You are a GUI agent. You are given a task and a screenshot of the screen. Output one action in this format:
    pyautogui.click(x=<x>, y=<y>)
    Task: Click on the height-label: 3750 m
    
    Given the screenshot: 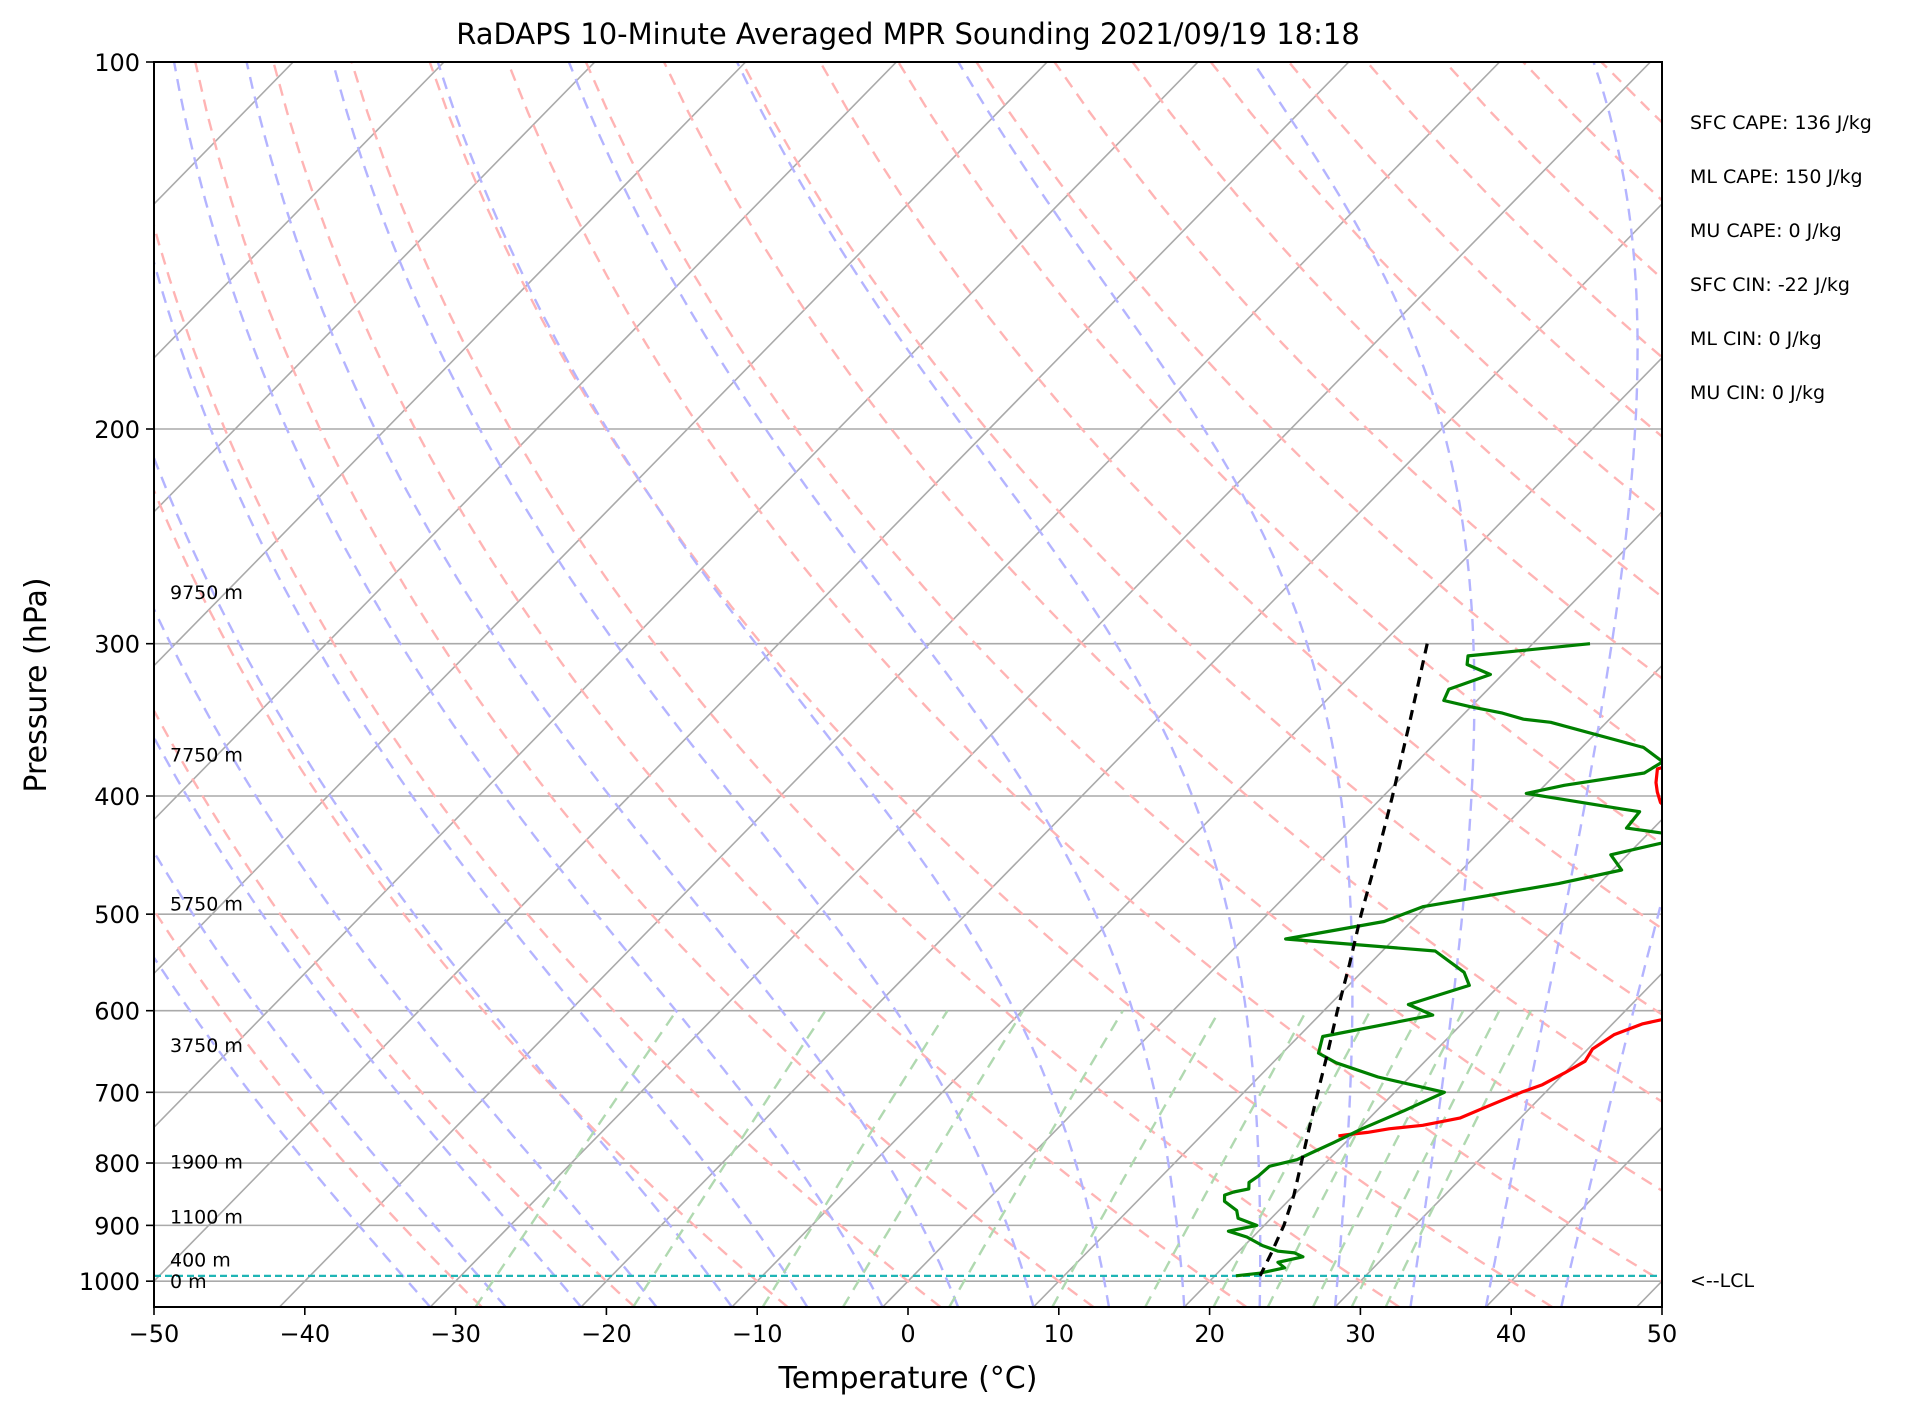 What is the action you would take?
    pyautogui.click(x=206, y=1046)
    